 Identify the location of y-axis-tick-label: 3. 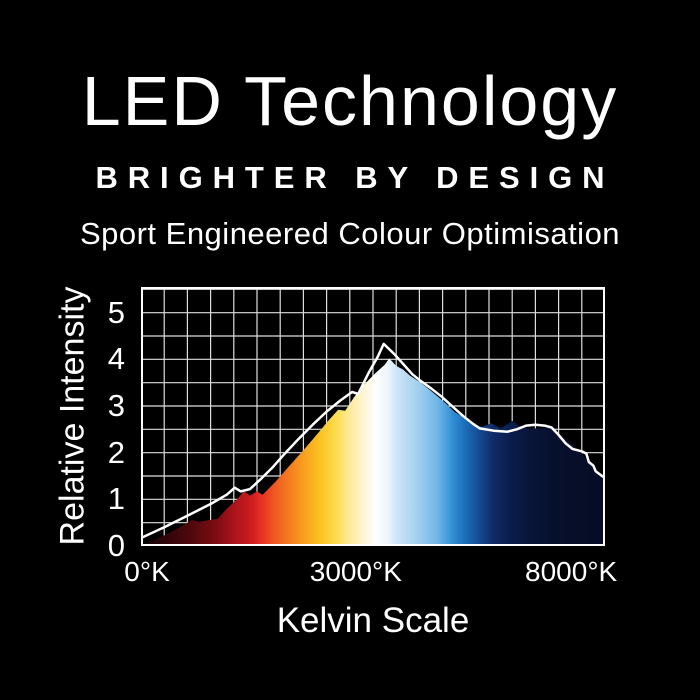
(116, 405).